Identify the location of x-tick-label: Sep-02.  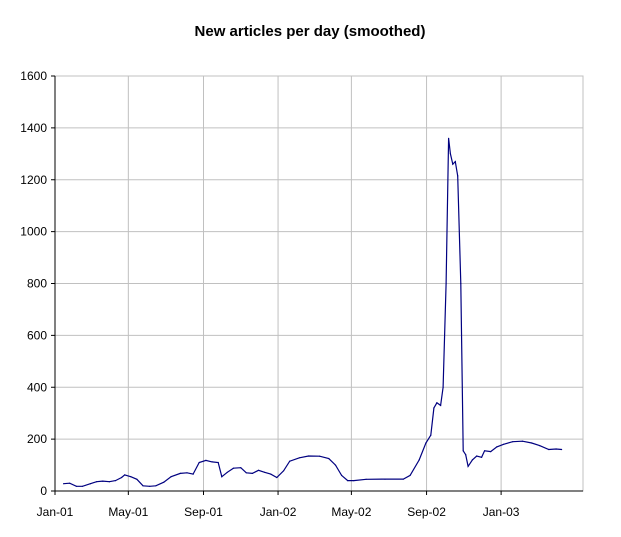
(426, 512).